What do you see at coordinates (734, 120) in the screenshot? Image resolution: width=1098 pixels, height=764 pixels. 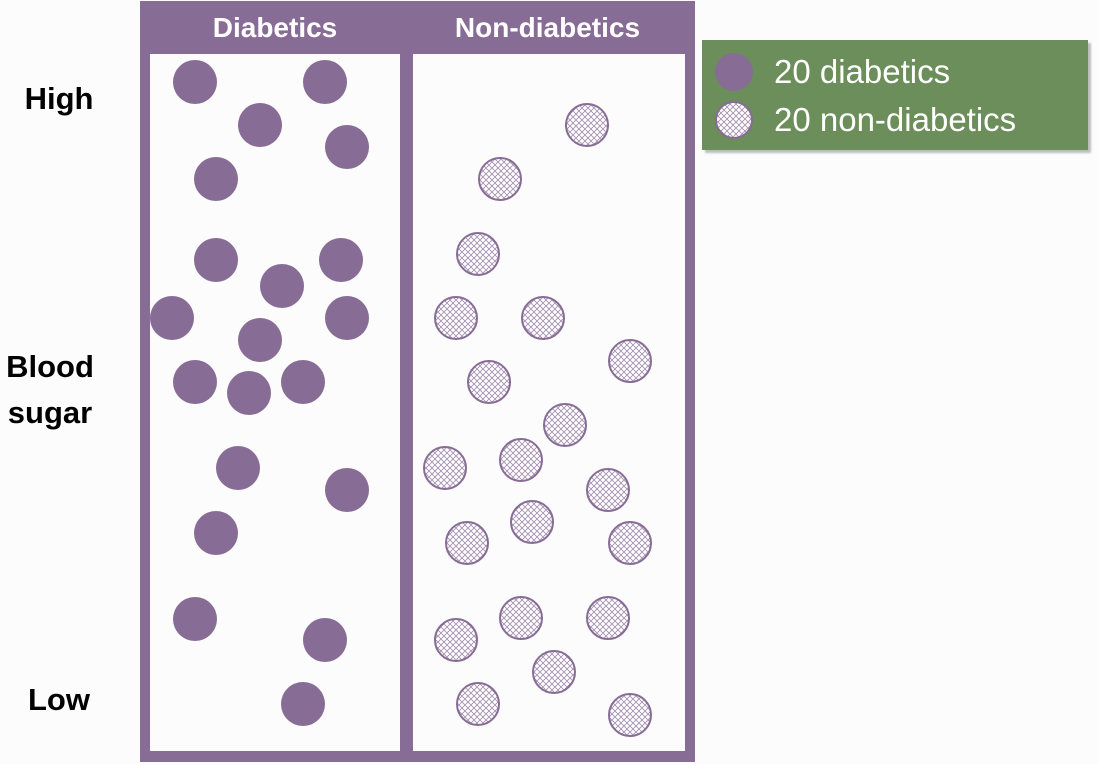 I see `hatched-dot-icon` at bounding box center [734, 120].